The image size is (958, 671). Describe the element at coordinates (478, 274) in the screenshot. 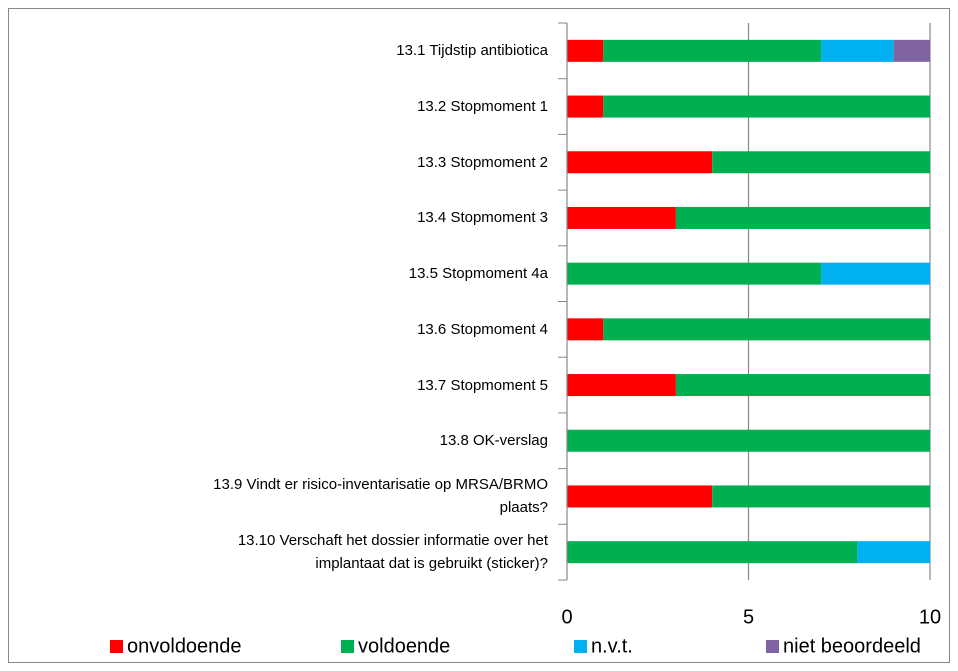

I see `y-tick-label: 13.5 Stopmoment 4a` at that location.